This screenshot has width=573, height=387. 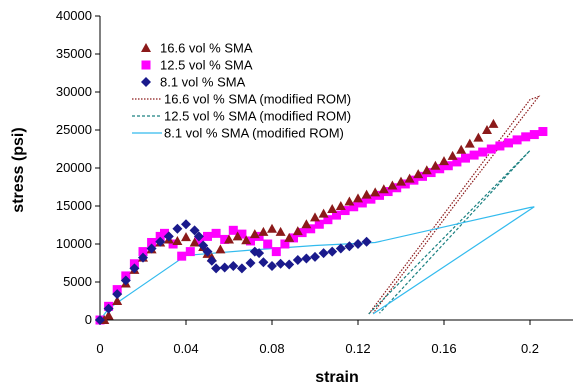 What do you see at coordinates (99, 348) in the screenshot?
I see `x-tick-label: 0` at bounding box center [99, 348].